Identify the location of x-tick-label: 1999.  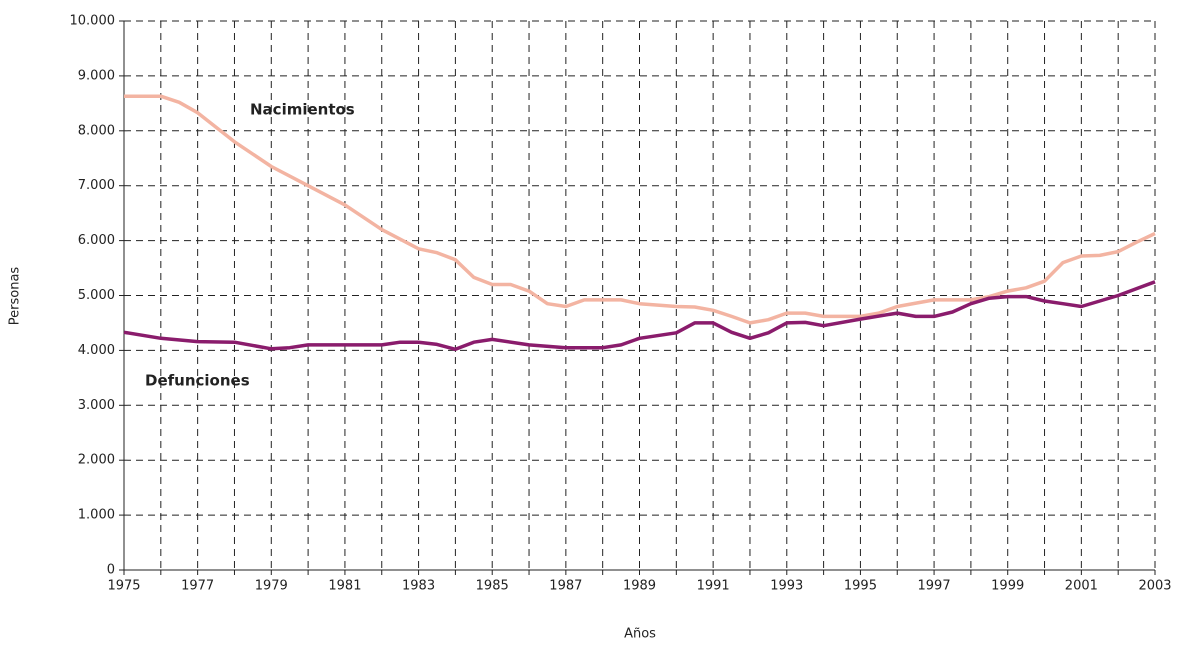
(1007, 586).